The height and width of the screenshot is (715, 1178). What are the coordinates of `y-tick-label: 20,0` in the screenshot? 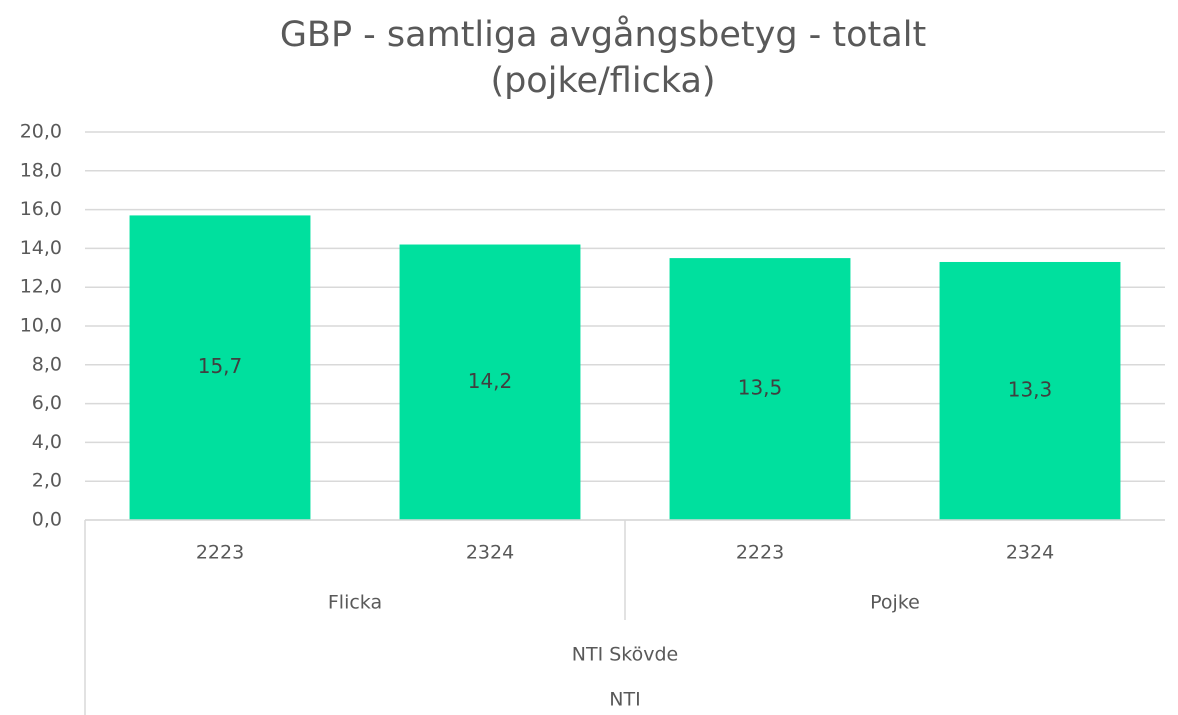 It's located at (41, 132).